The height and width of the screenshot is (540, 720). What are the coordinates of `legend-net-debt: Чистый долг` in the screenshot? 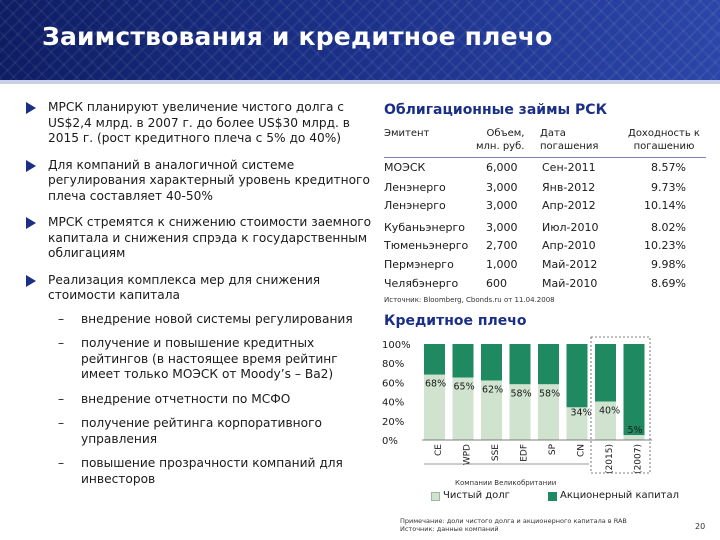 It's located at (476, 495).